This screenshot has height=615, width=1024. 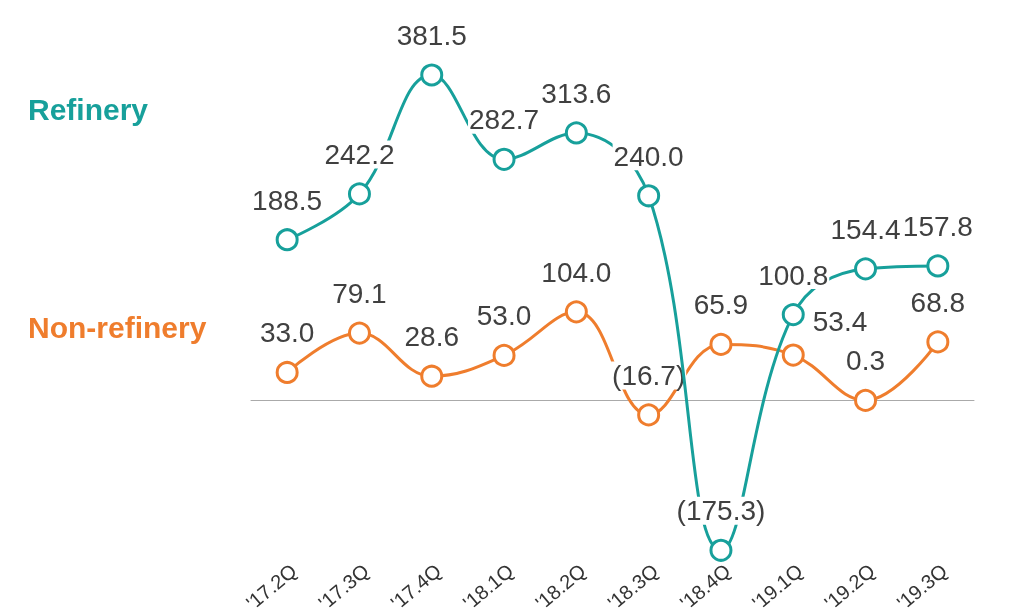 I want to click on data-label: 188.5, so click(x=287, y=200).